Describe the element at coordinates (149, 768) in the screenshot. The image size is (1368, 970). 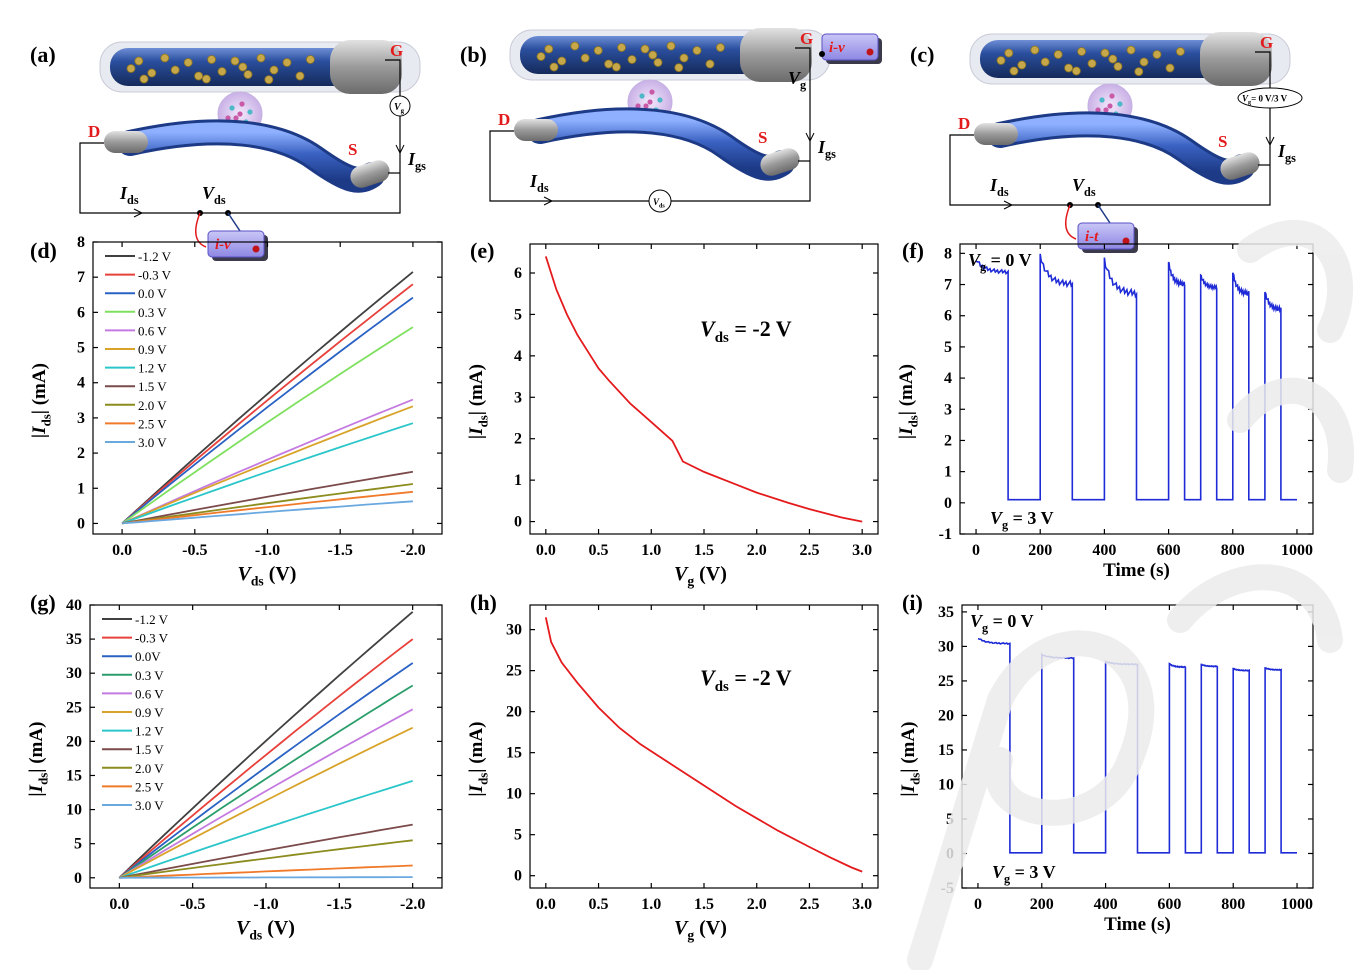
I see `legend-entry: 2.0 V` at that location.